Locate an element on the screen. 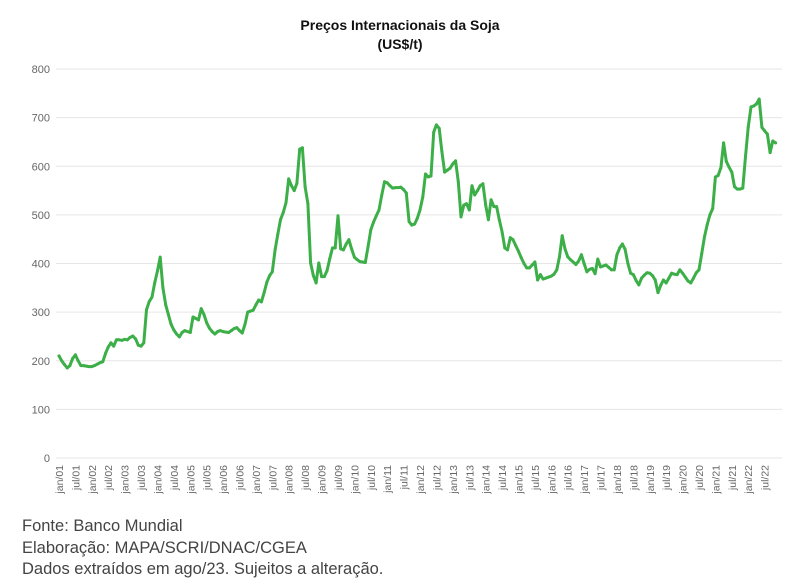  chart-title-text: Preços Internacionais da Soja is located at coordinates (400, 25).